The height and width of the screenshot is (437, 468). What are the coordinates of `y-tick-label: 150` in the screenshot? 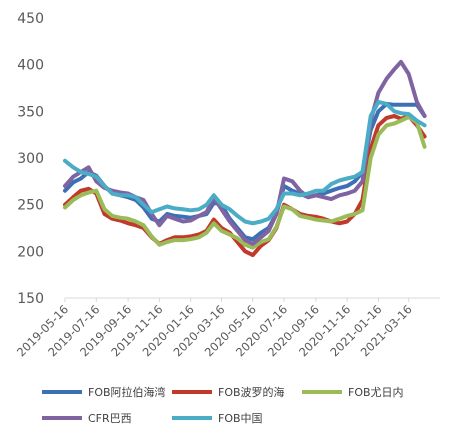 It's located at (30, 299).